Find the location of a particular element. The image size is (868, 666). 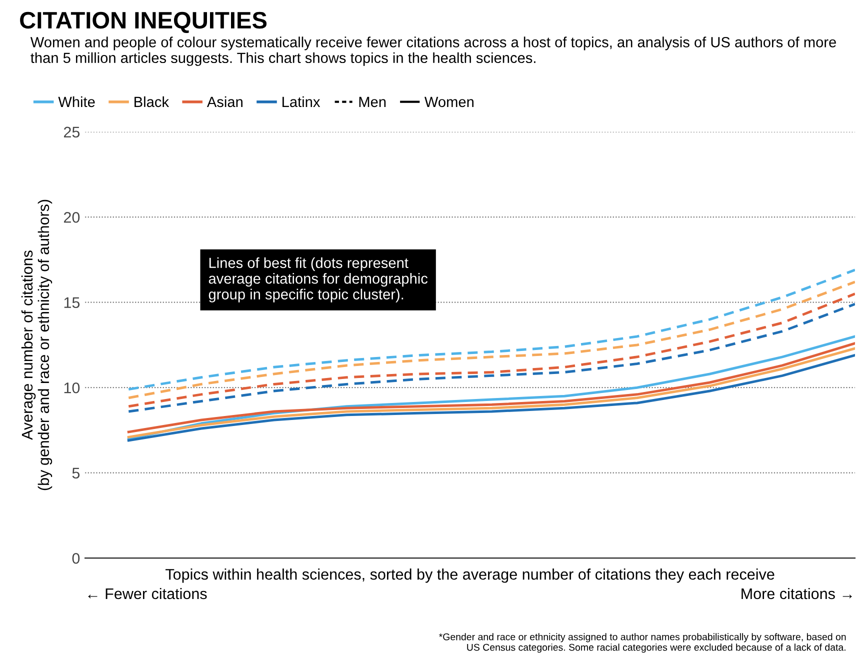

y-tick-label: 25 is located at coordinates (72, 132).